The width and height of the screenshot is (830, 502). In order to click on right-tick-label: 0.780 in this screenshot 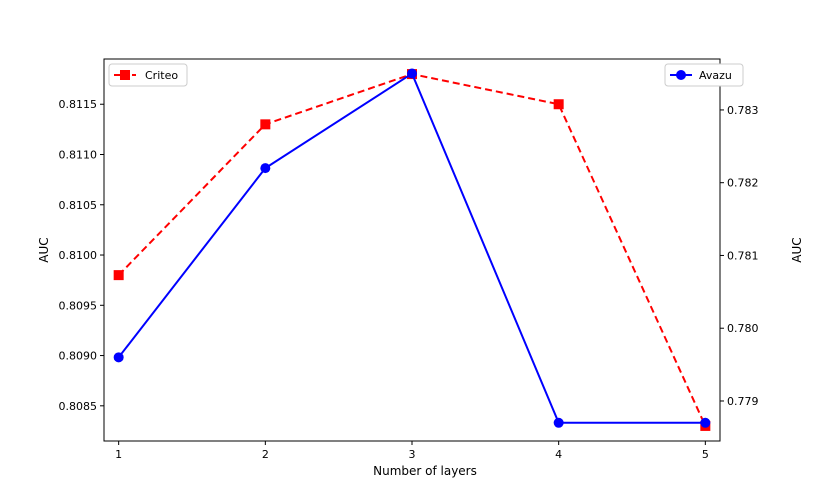, I will do `click(743, 328)`.